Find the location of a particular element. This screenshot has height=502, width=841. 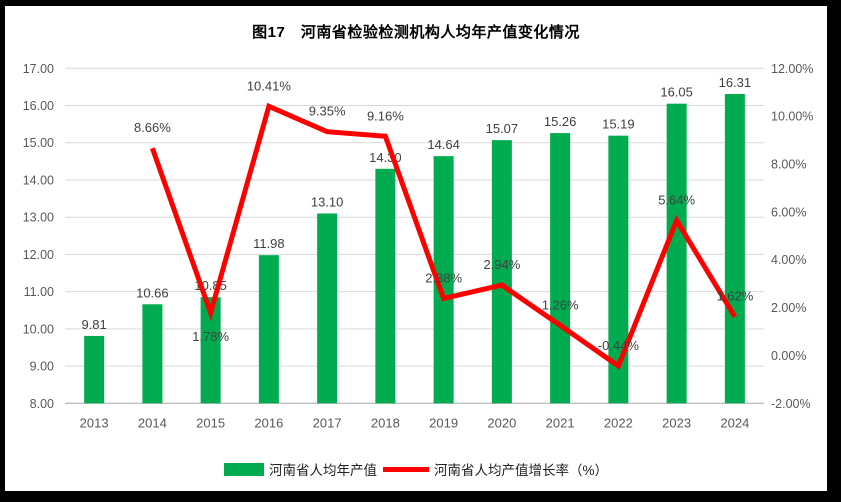

x-axis-label: 2017 is located at coordinates (327, 422).